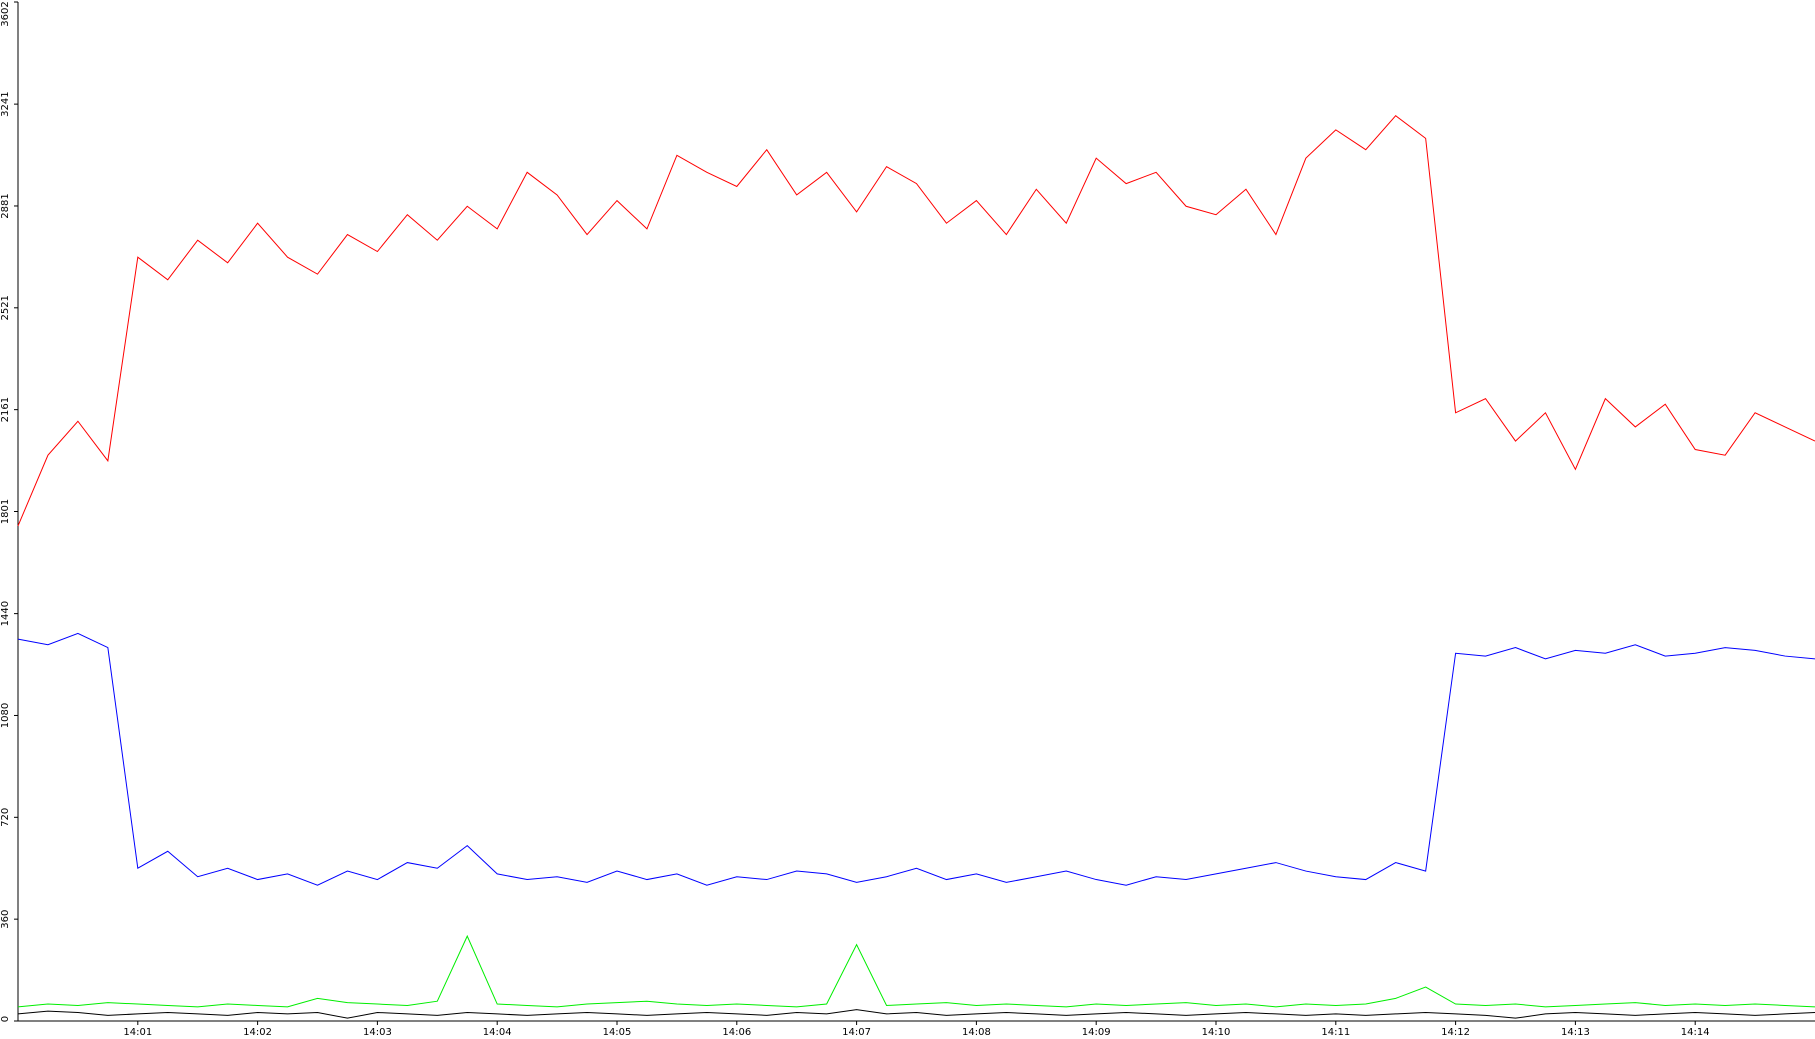 The width and height of the screenshot is (1815, 1039). What do you see at coordinates (617, 1032) in the screenshot?
I see `x-tick-label: 14:05` at bounding box center [617, 1032].